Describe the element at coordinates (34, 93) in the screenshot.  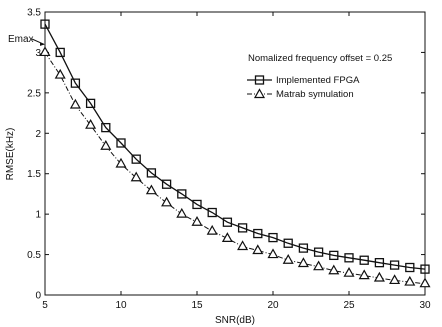
I see `y-tick-label: 2.5` at that location.